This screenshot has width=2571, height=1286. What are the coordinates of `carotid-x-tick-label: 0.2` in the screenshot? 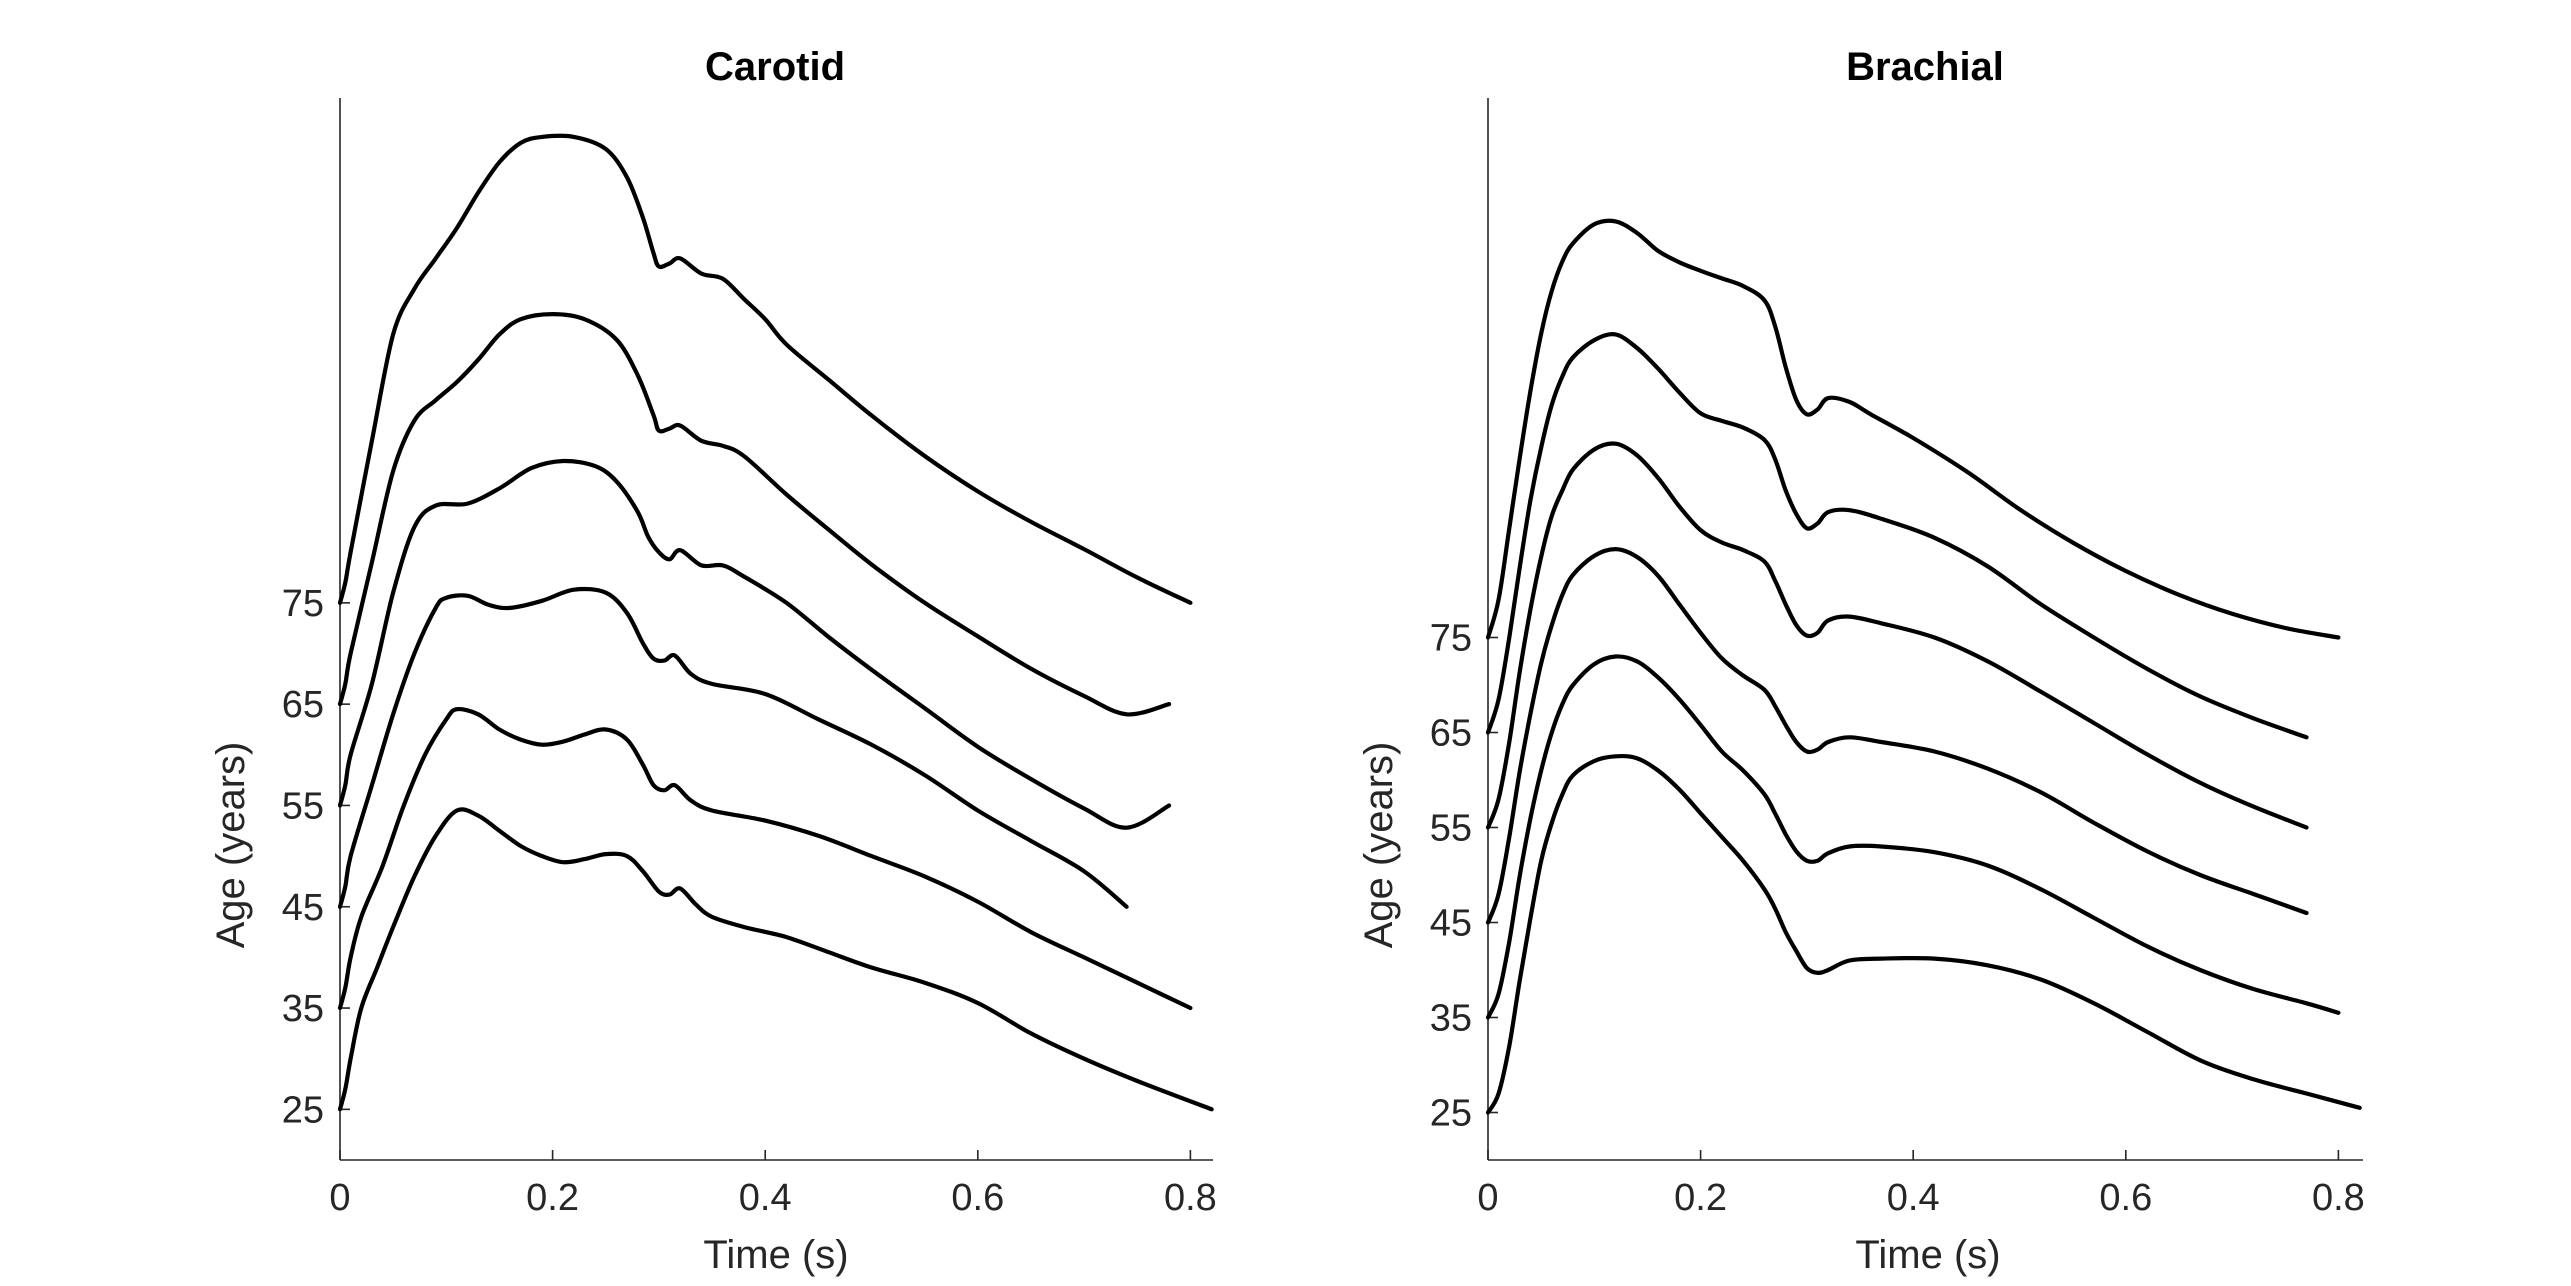 It's located at (552, 1198).